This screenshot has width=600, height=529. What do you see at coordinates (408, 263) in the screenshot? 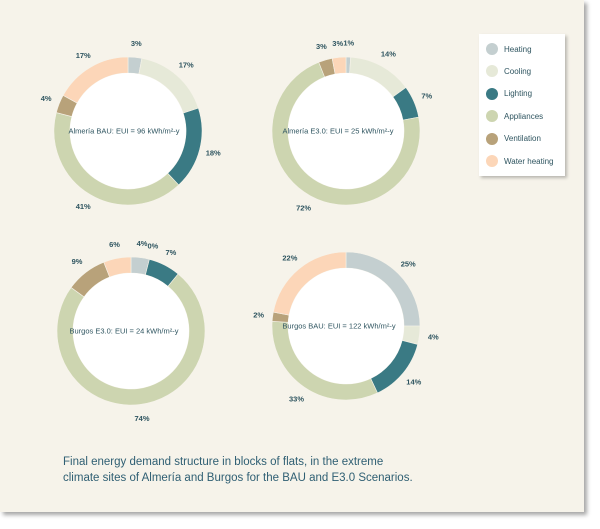
I see `slice-value-label: 25%` at bounding box center [408, 263].